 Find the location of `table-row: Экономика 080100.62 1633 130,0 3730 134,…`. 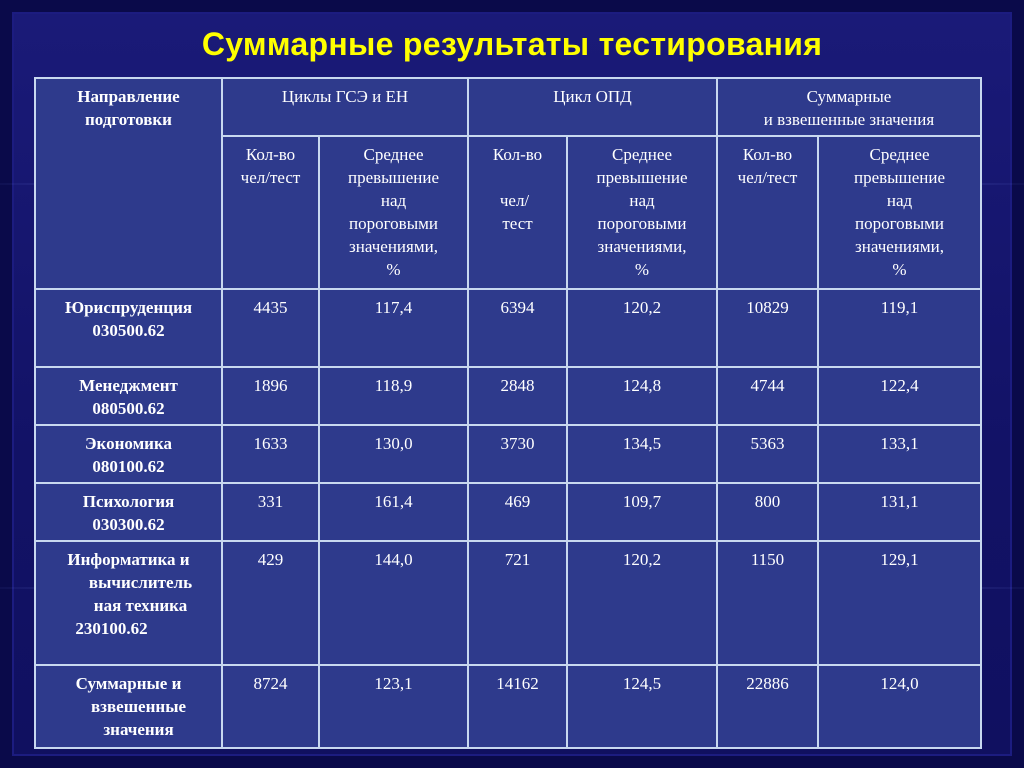

table-row: Экономика 080100.62 1633 130,0 3730 134,… is located at coordinates (508, 454).